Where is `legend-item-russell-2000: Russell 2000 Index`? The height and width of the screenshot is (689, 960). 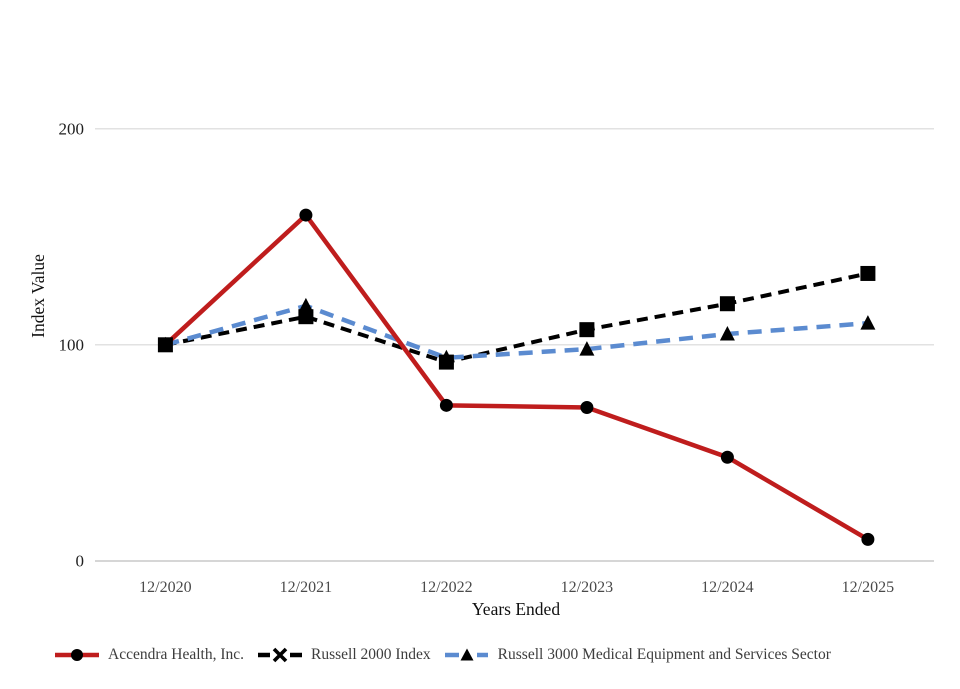 legend-item-russell-2000: Russell 2000 Index is located at coordinates (344, 655).